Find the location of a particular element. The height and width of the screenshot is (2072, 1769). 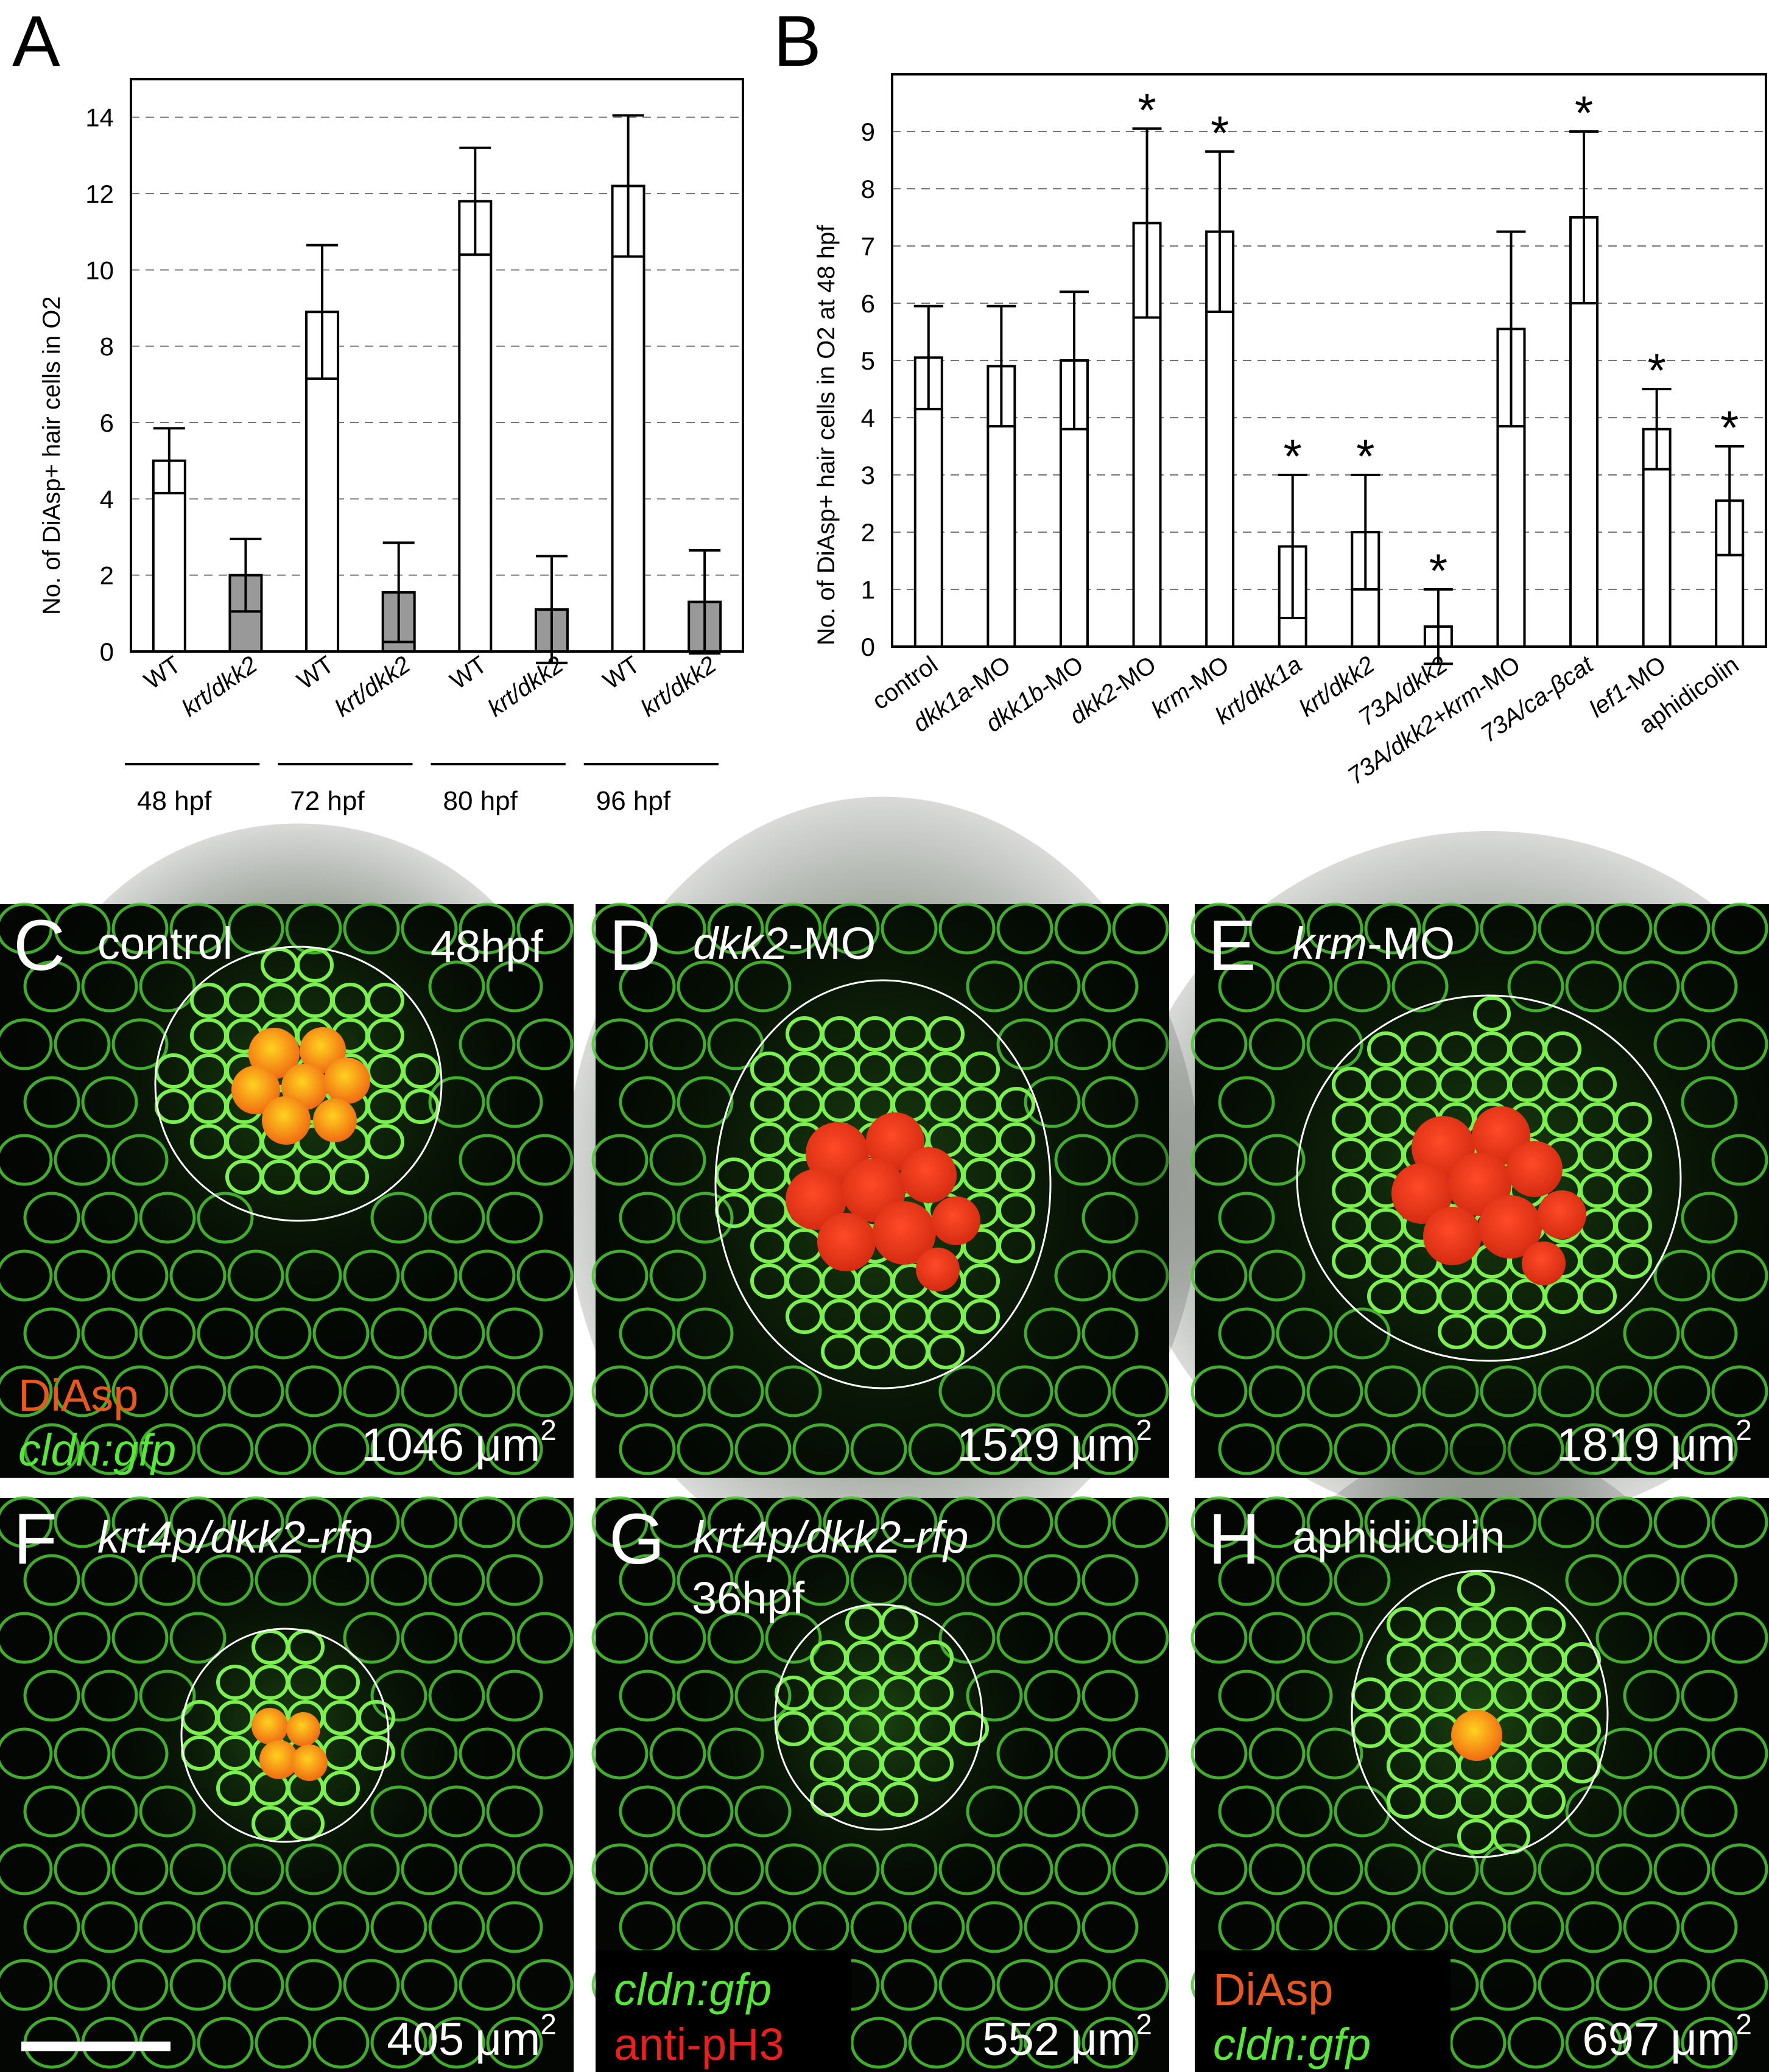

b-plot-frame is located at coordinates (1329, 361).